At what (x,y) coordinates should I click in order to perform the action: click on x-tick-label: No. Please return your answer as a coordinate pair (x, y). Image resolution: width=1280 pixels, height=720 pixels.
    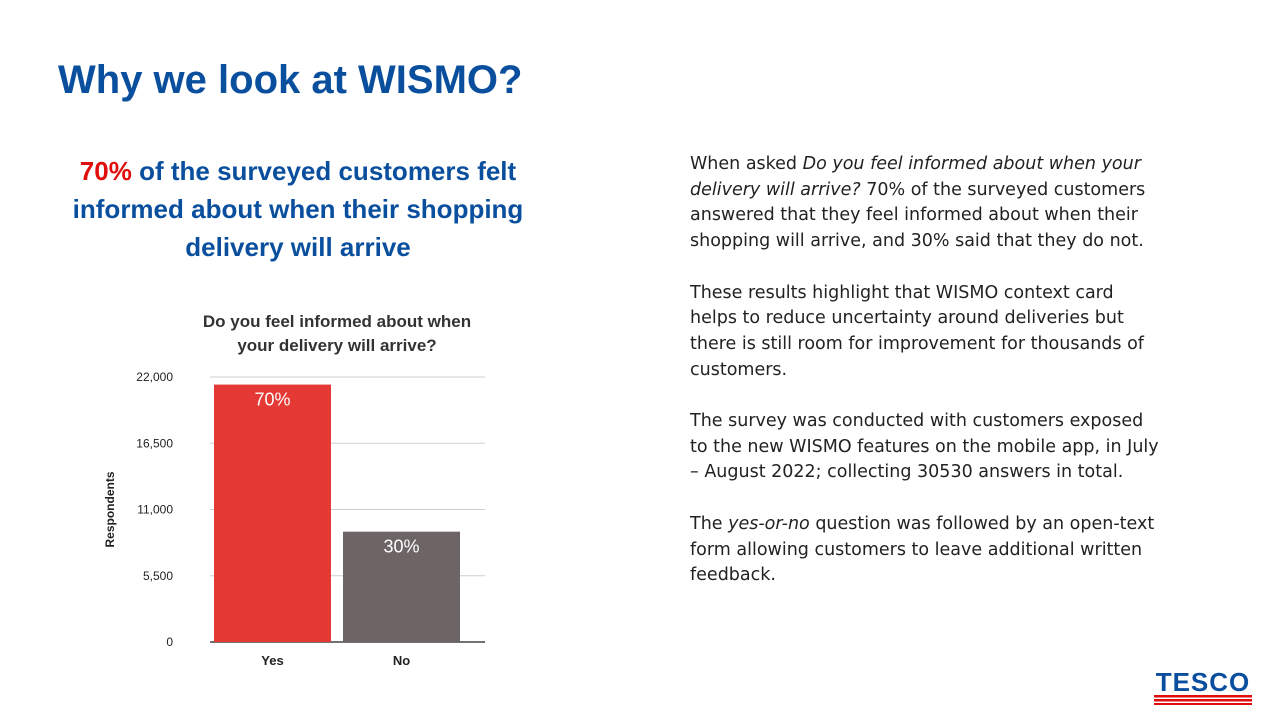
    Looking at the image, I should click on (401, 660).